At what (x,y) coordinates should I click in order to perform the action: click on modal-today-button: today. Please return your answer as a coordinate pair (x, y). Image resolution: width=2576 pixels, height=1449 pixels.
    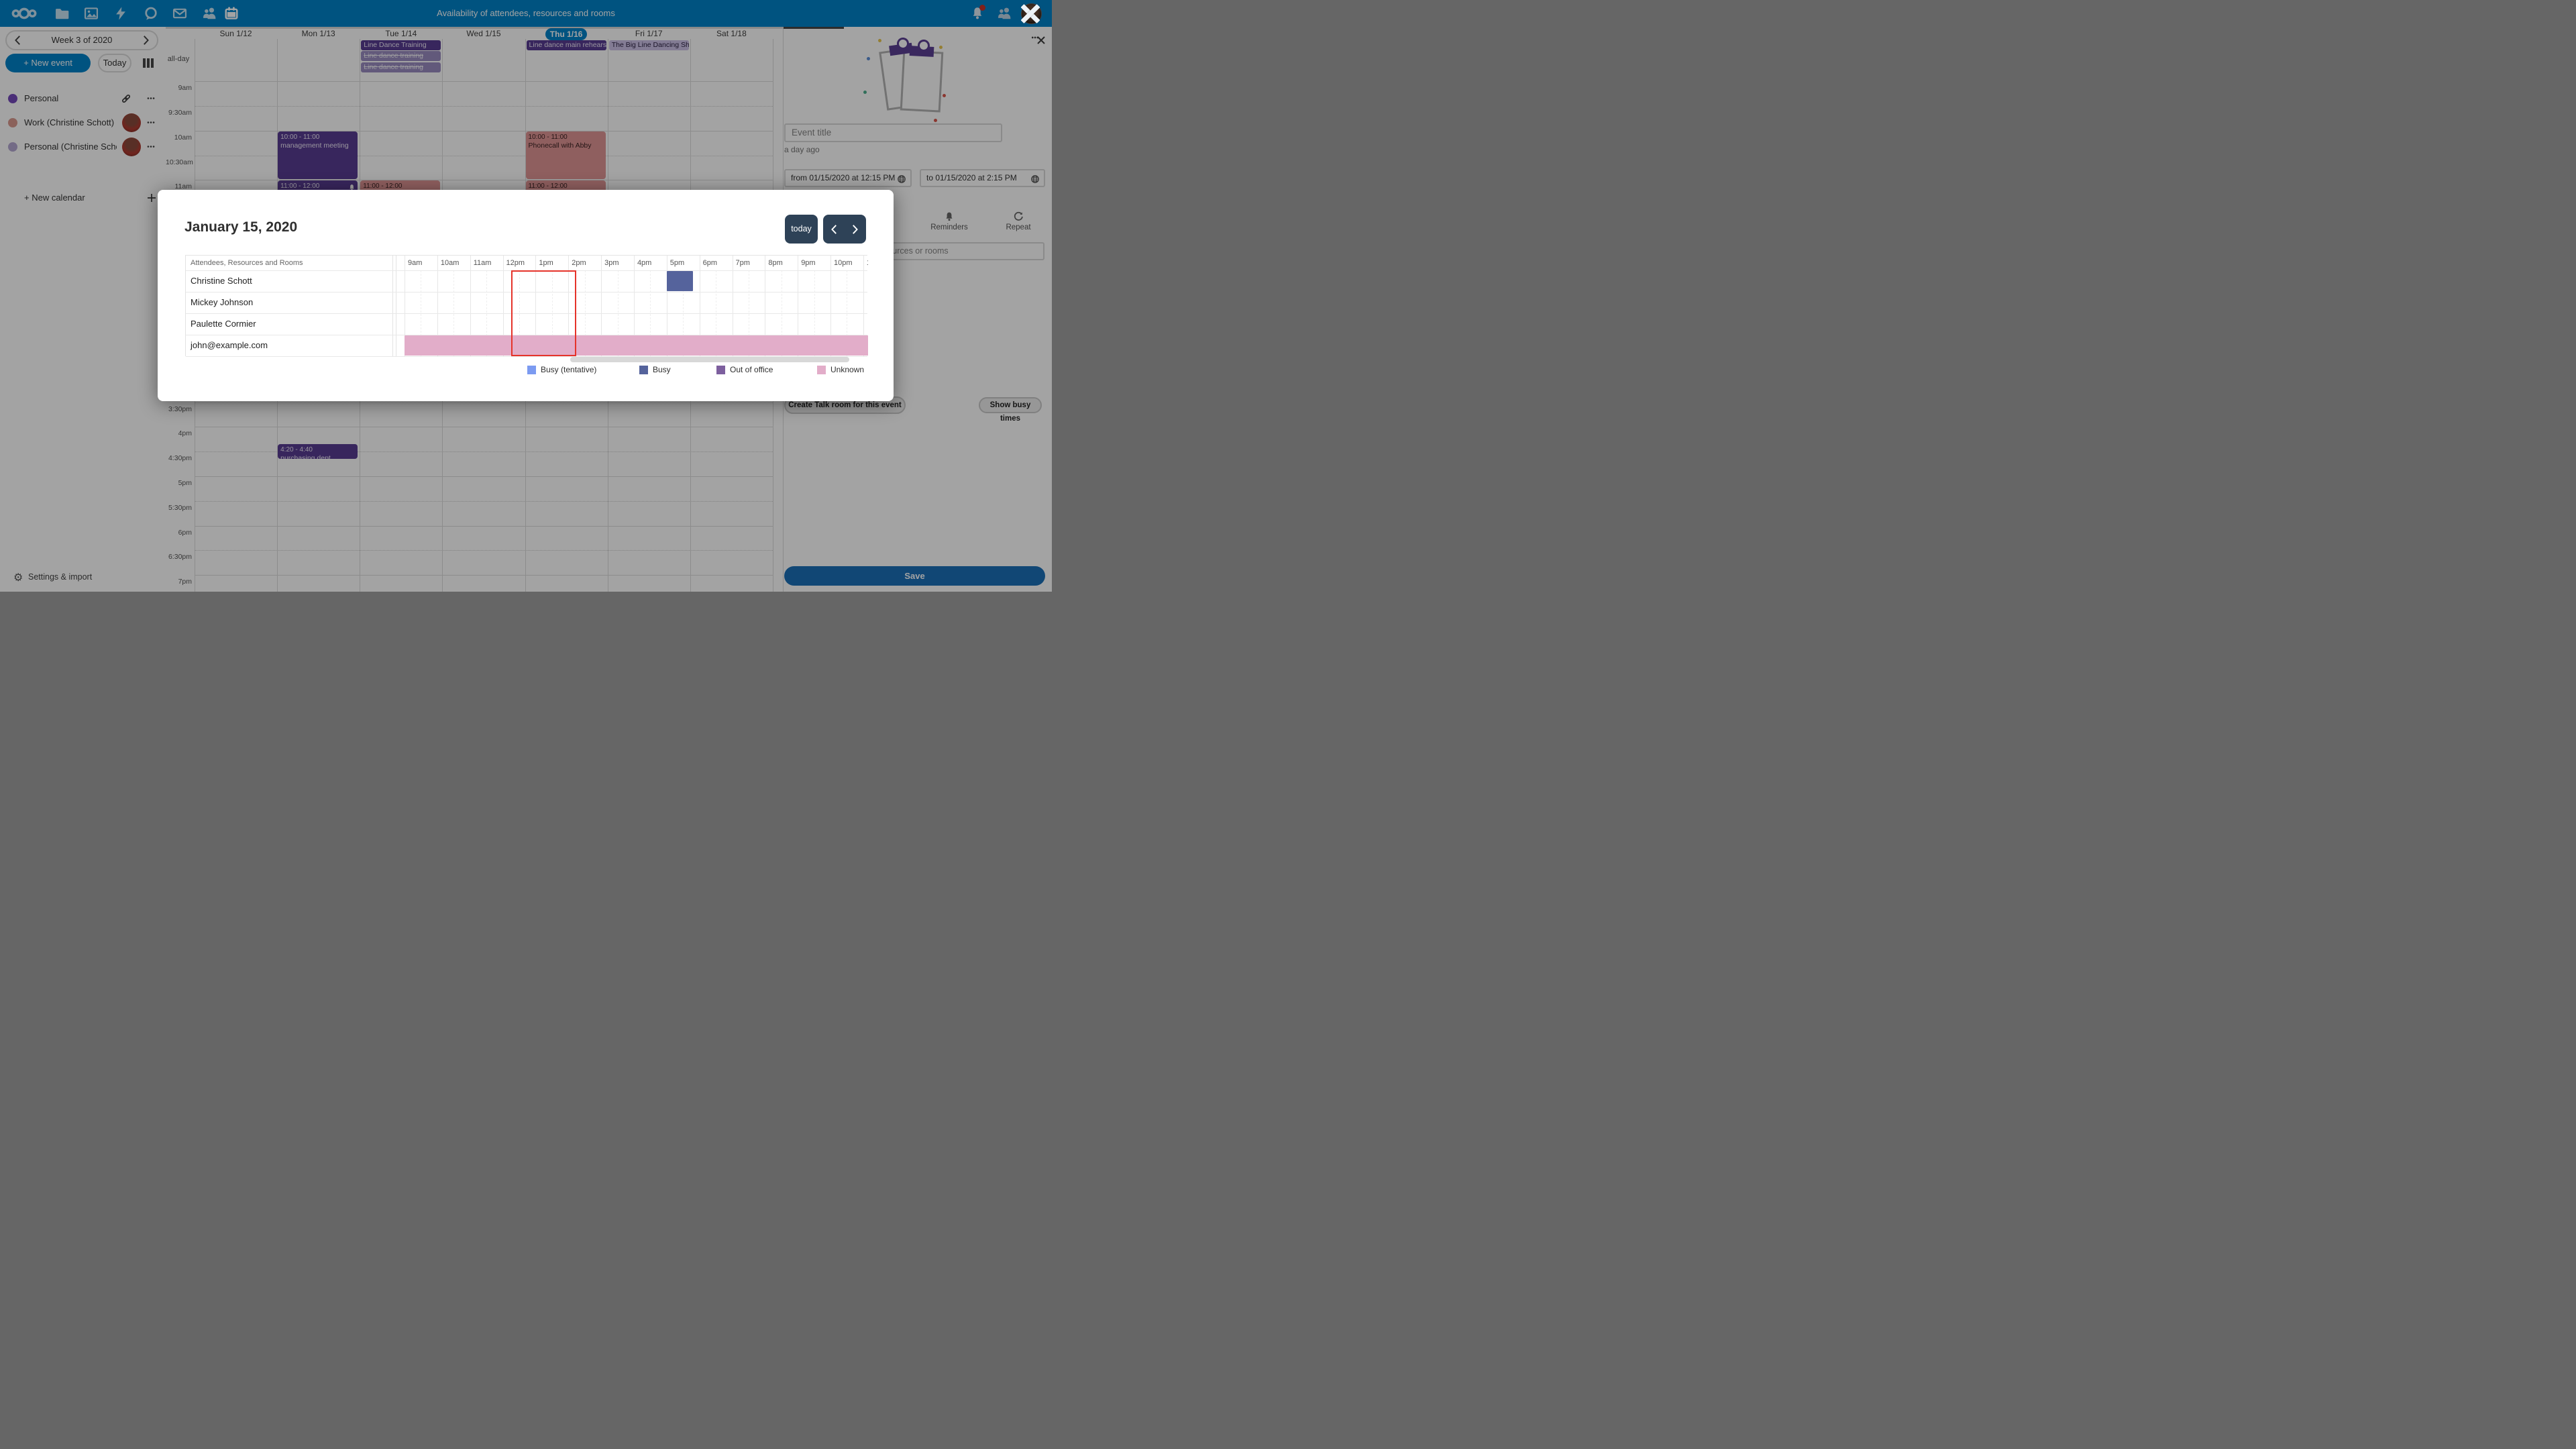
    Looking at the image, I should click on (801, 229).